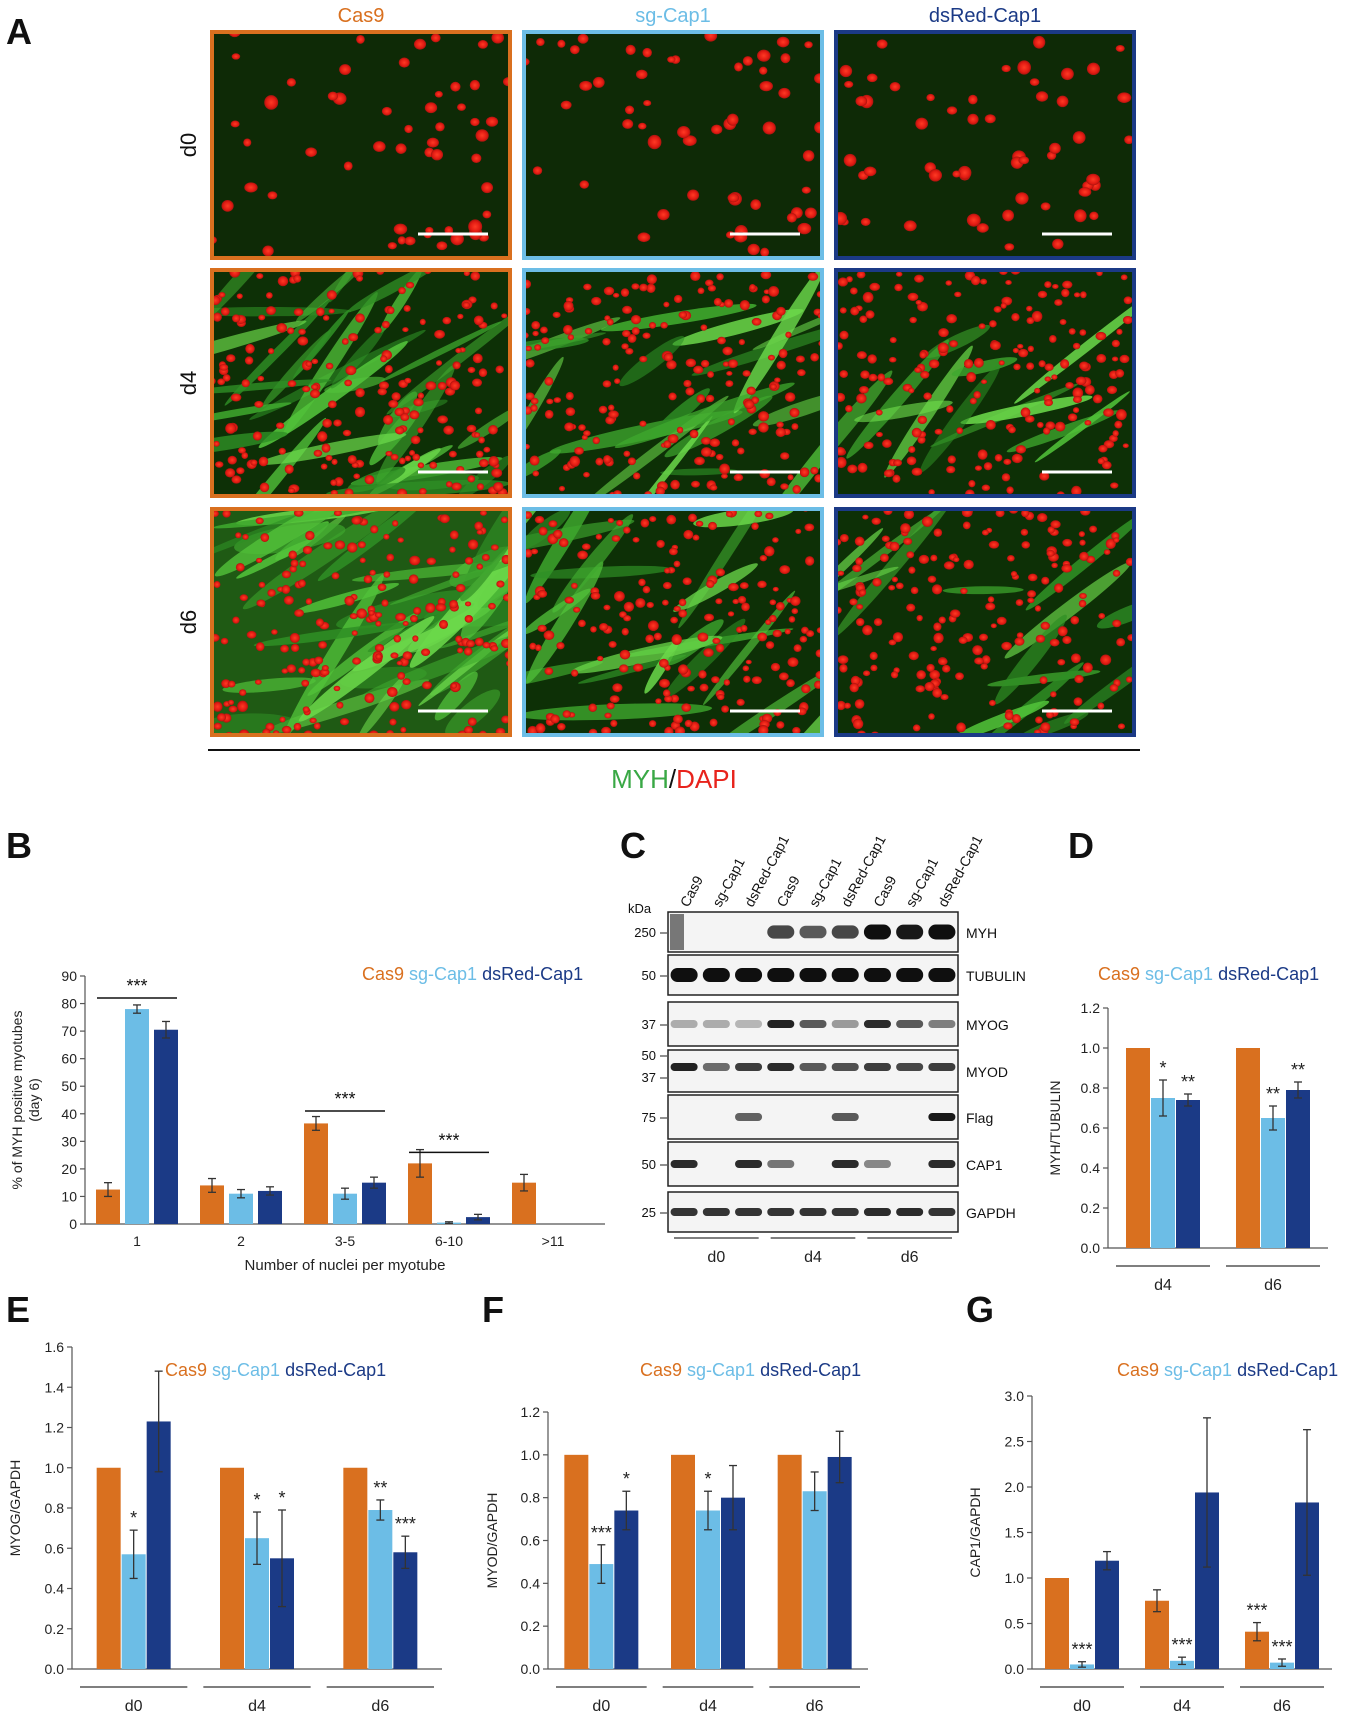  I want to click on y-tick-label: 30, so click(69, 1141).